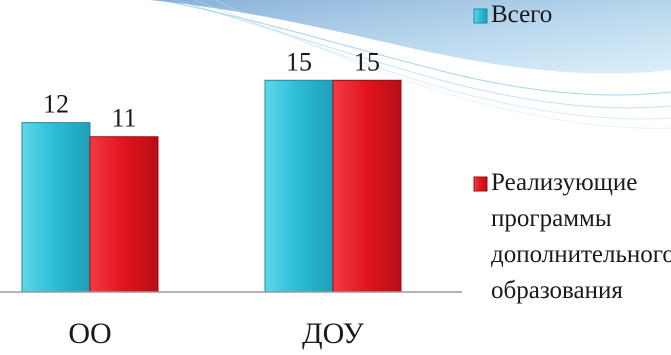 This screenshot has height=355, width=671. What do you see at coordinates (123, 118) in the screenshot?
I see `data-label: 11` at bounding box center [123, 118].